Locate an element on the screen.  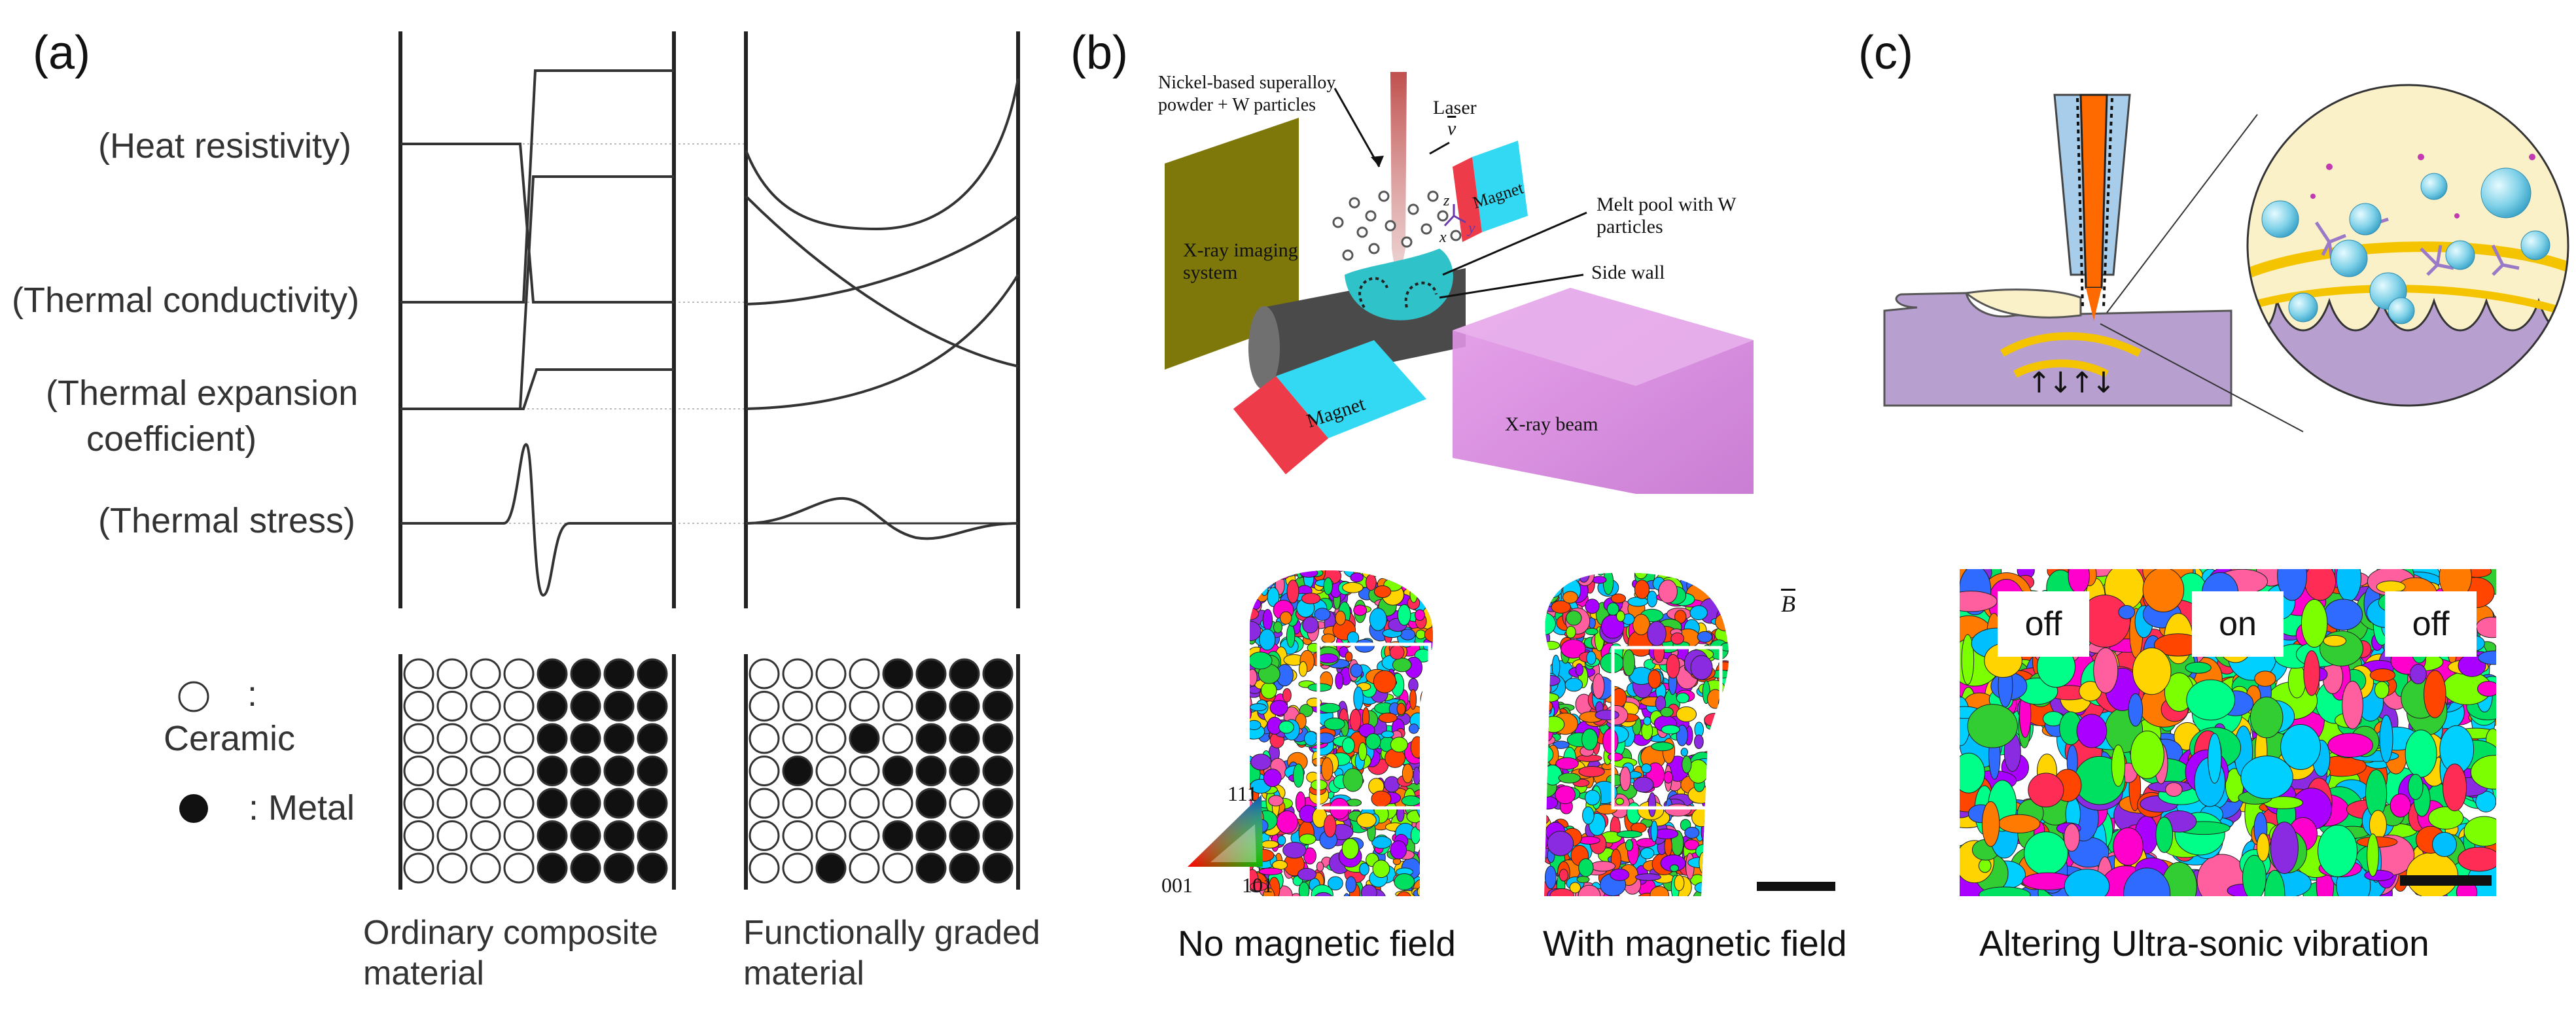
label-melt-pool-line2: particles is located at coordinates (1630, 226).